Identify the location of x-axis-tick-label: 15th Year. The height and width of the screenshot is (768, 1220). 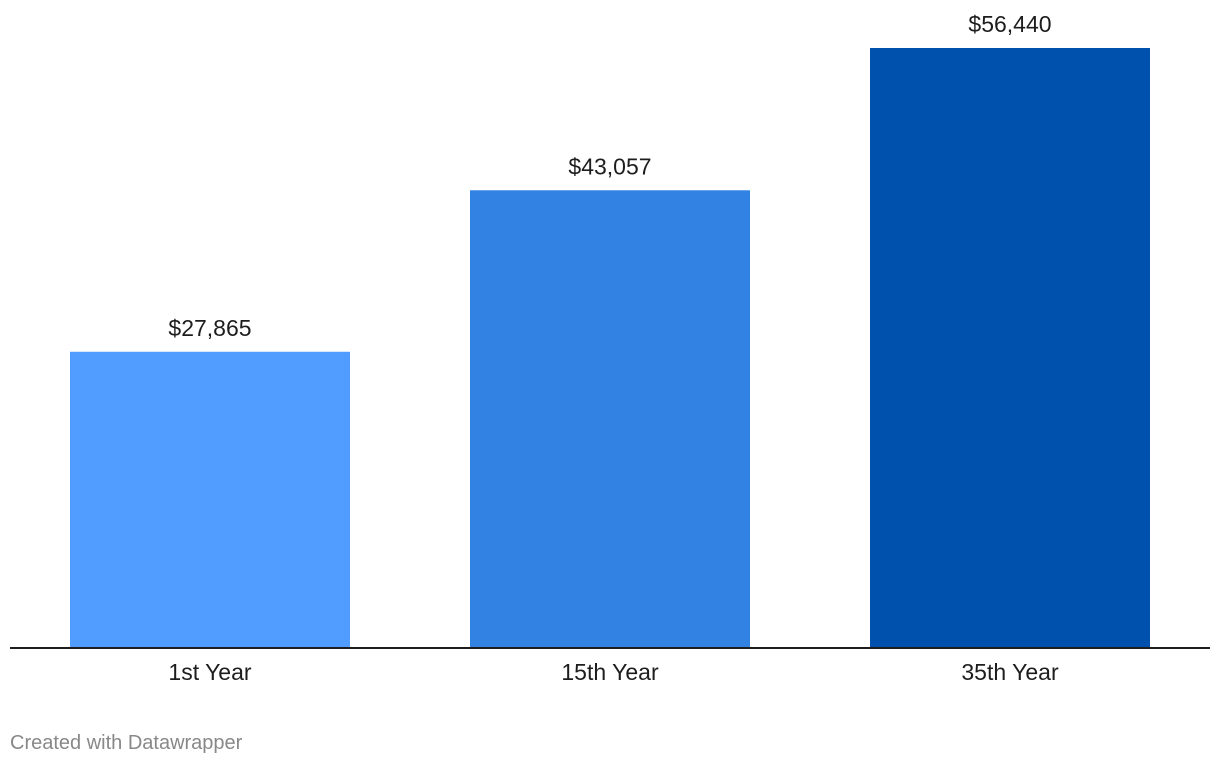
(610, 672).